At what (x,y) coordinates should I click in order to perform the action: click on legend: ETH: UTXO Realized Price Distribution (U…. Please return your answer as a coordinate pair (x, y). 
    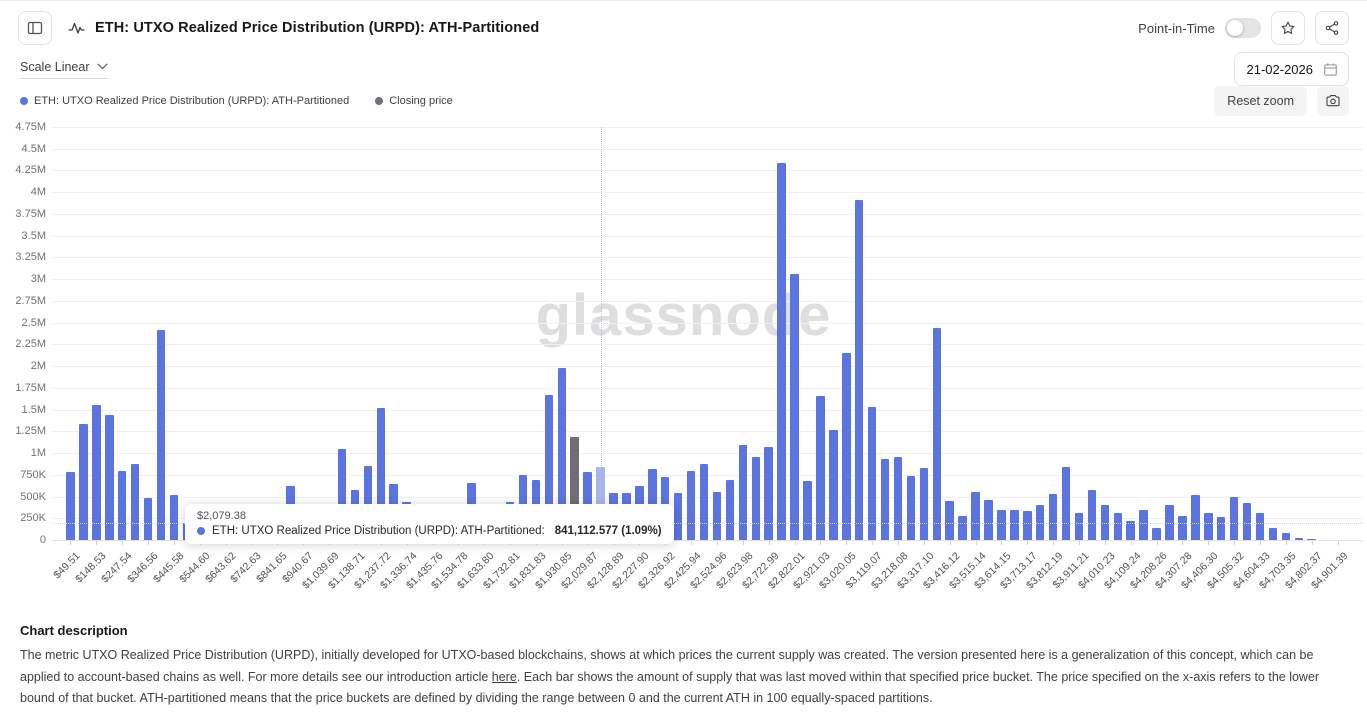
    Looking at the image, I should click on (236, 101).